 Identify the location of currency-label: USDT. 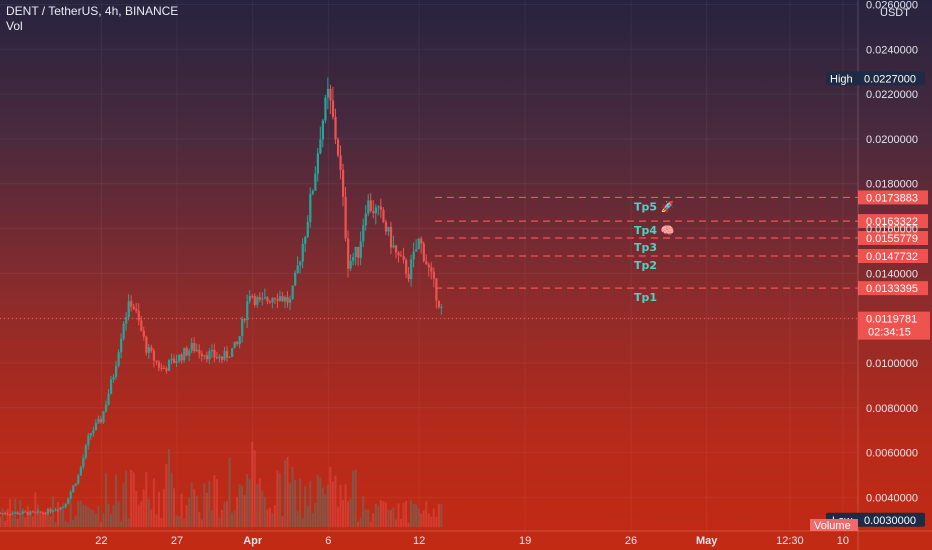
(895, 13).